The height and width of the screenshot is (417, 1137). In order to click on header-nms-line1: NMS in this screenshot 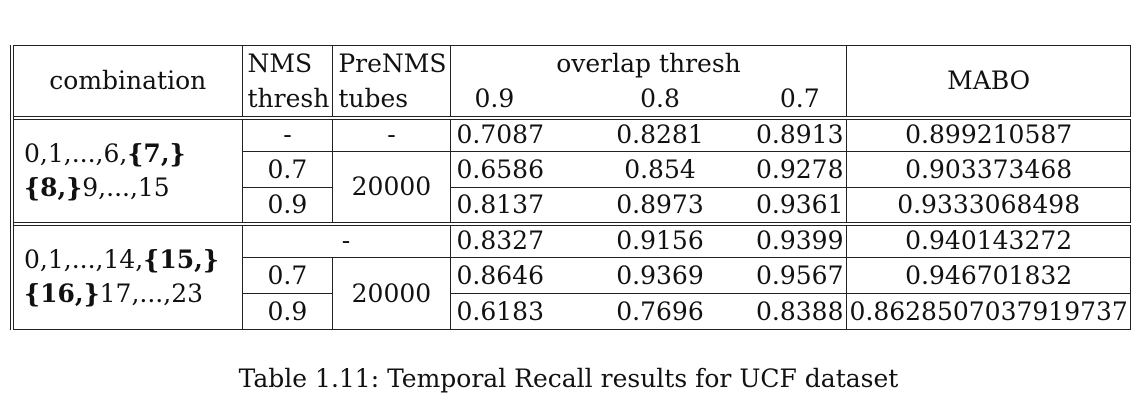, I will do `click(287, 63)`.